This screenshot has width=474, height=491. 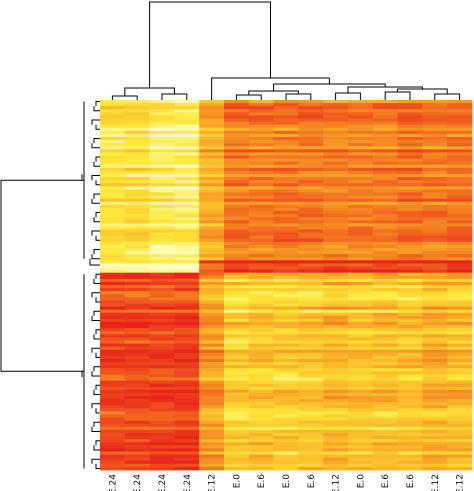 What do you see at coordinates (436, 482) in the screenshot?
I see `column-label: E.12` at bounding box center [436, 482].